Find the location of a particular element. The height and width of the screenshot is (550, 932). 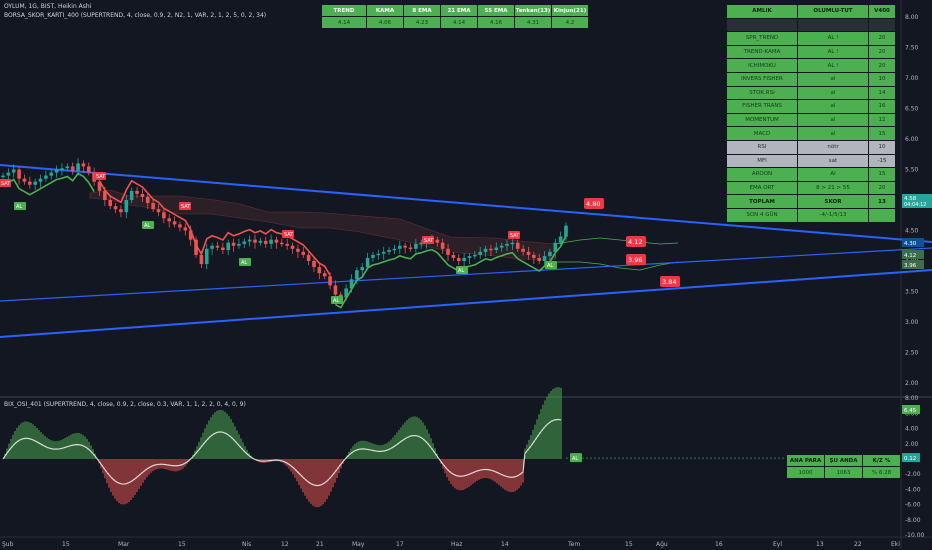

sell-signal-label: SAT is located at coordinates (515, 236).